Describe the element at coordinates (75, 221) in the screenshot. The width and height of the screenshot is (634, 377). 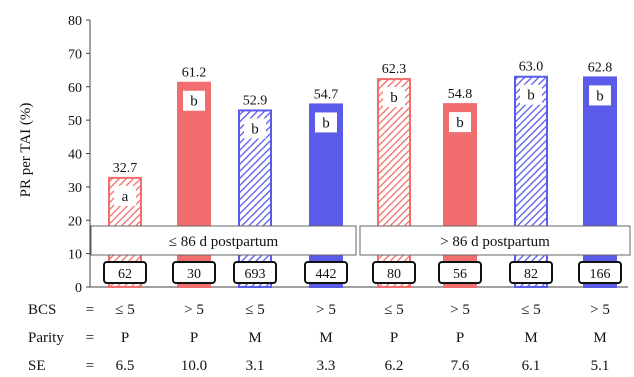
I see `y-tick-label: 20` at that location.